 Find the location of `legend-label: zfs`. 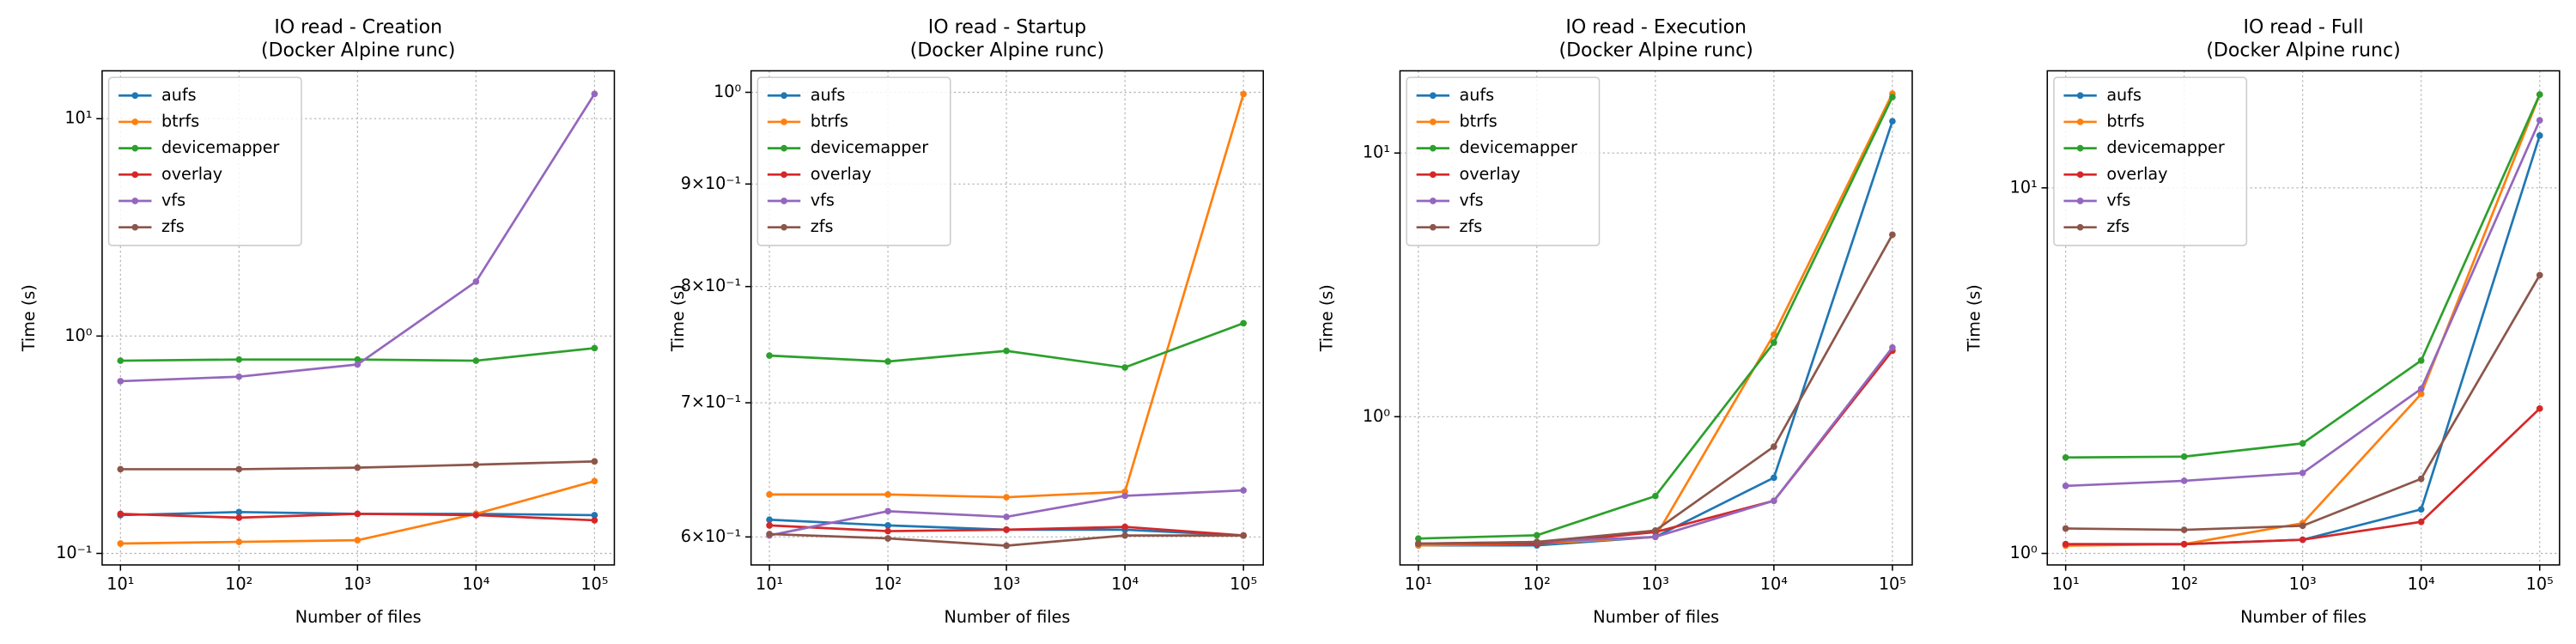

legend-label: zfs is located at coordinates (173, 226).